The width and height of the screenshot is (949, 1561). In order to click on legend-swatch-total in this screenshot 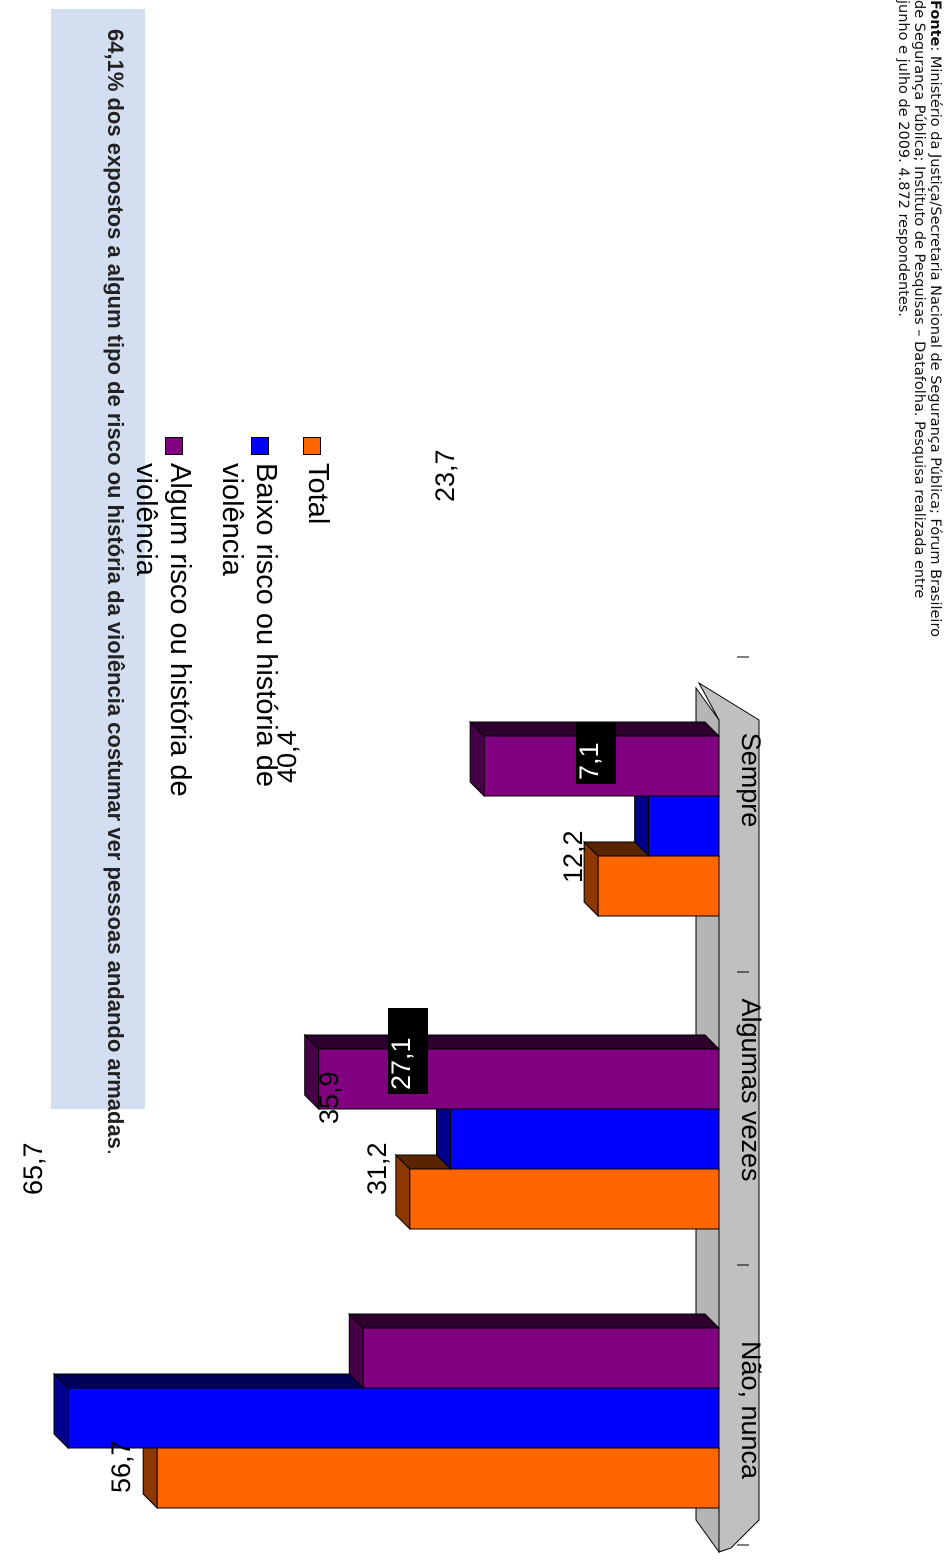, I will do `click(312, 446)`.